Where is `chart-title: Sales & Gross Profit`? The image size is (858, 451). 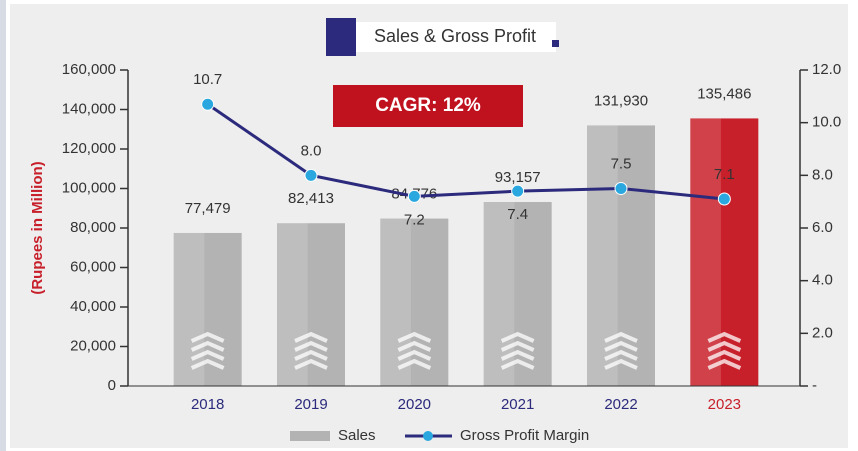 chart-title: Sales & Gross Profit is located at coordinates (455, 36).